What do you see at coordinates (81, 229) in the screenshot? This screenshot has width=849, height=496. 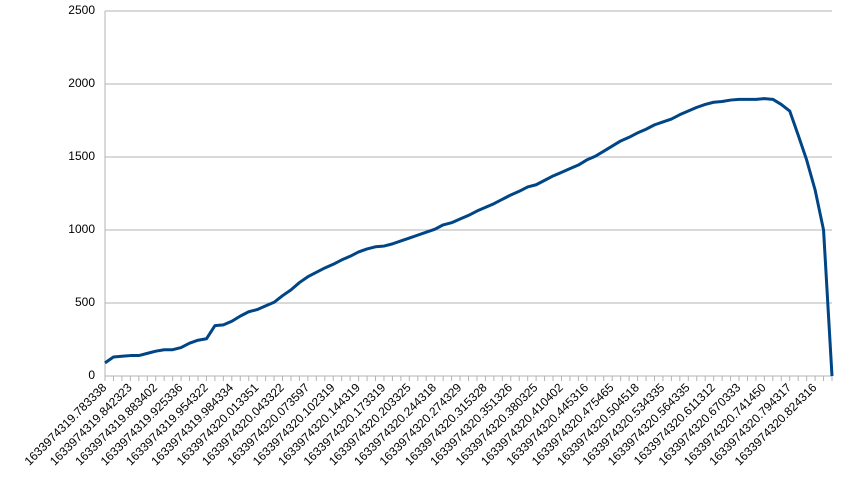 I see `y-tick-label: 1000` at bounding box center [81, 229].